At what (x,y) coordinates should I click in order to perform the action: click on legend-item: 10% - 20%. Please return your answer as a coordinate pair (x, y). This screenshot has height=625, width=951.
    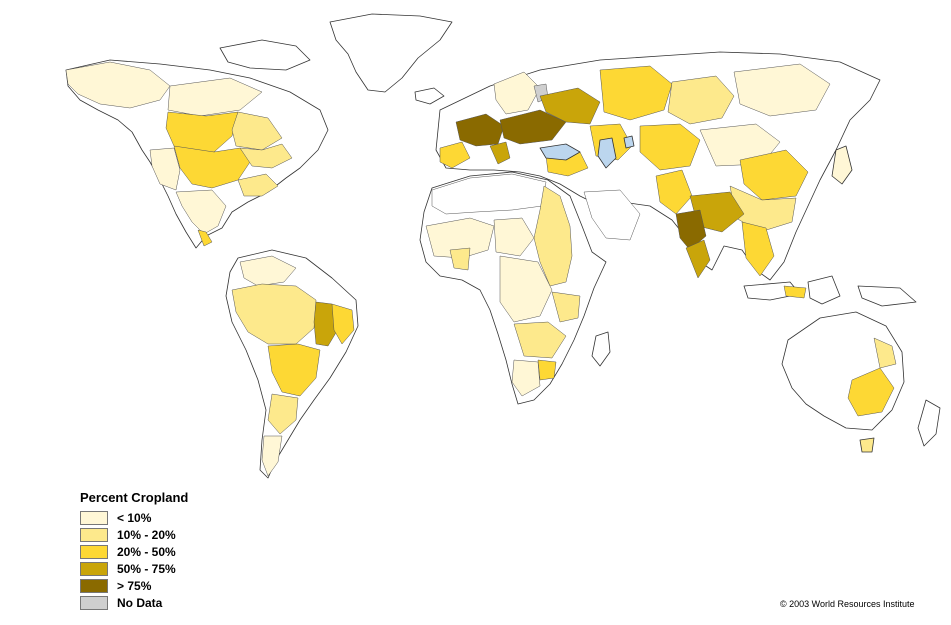
    Looking at the image, I should click on (134, 534).